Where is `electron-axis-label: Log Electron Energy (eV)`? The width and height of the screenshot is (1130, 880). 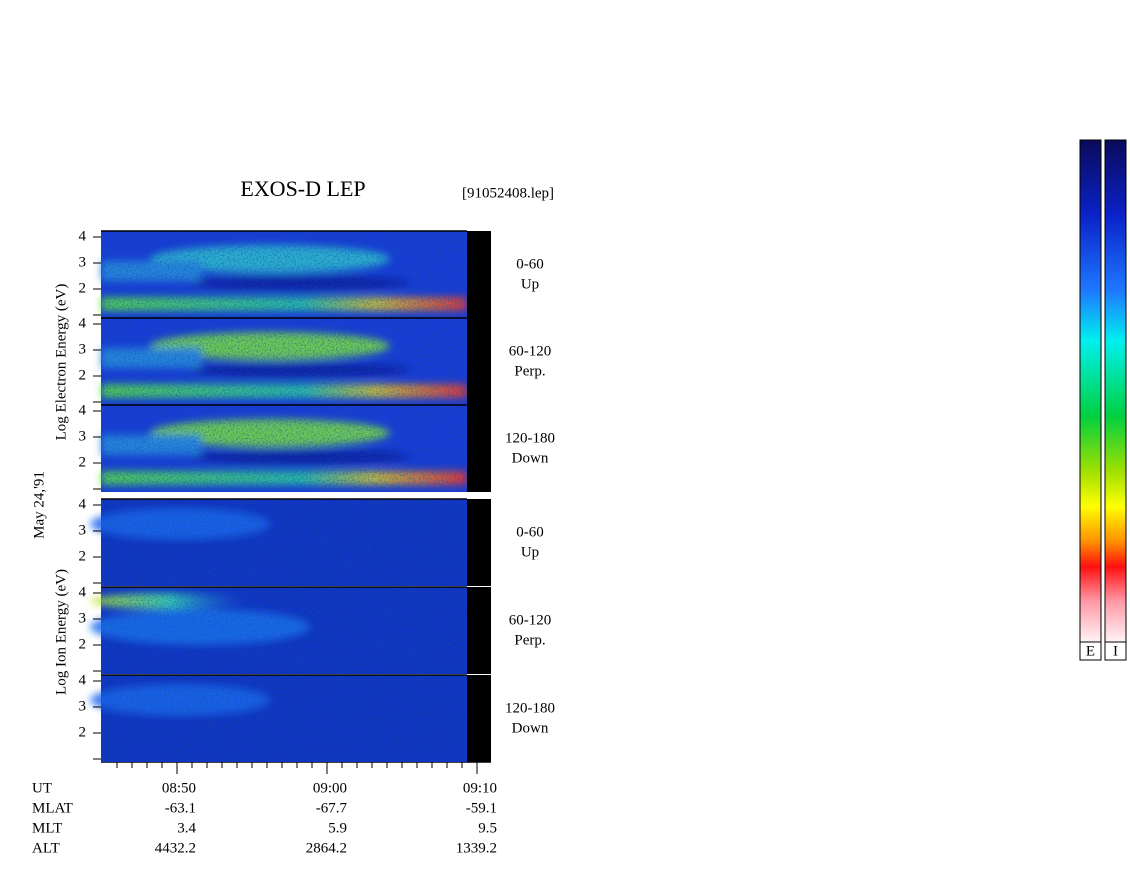
electron-axis-label: Log Electron Energy (eV) is located at coordinates (61, 362).